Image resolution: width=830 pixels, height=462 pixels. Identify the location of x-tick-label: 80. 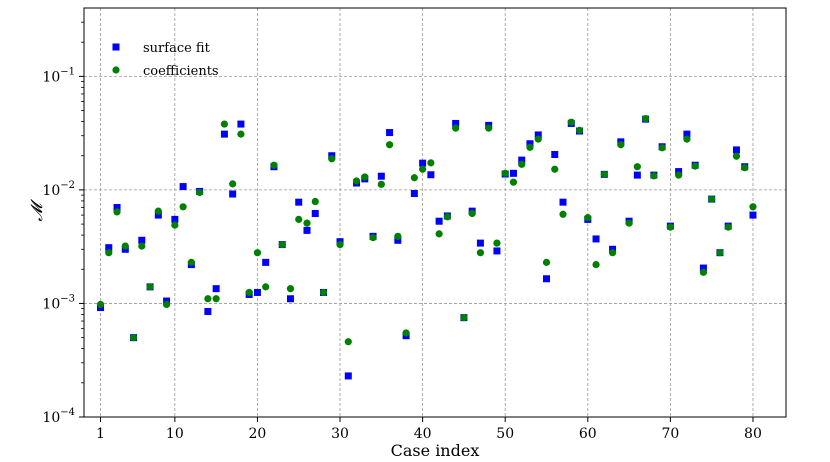
(753, 434).